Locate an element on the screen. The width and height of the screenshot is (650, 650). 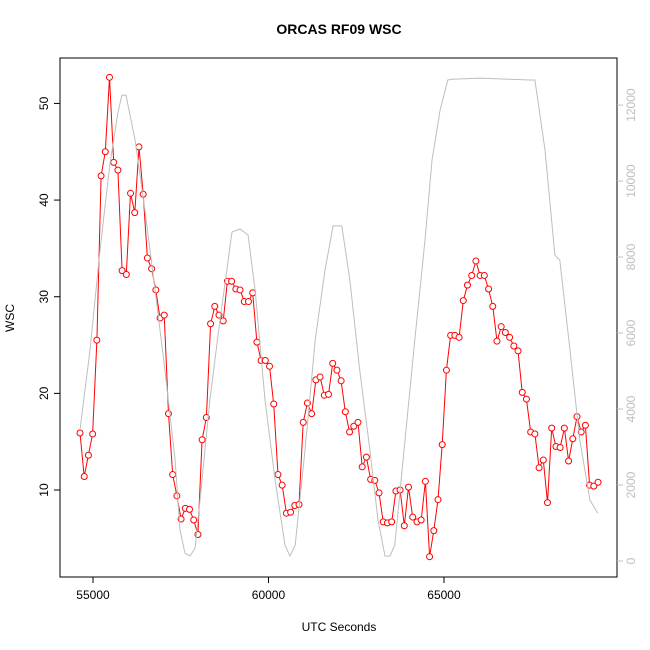
y2-tick-label: 0 is located at coordinates (631, 560).